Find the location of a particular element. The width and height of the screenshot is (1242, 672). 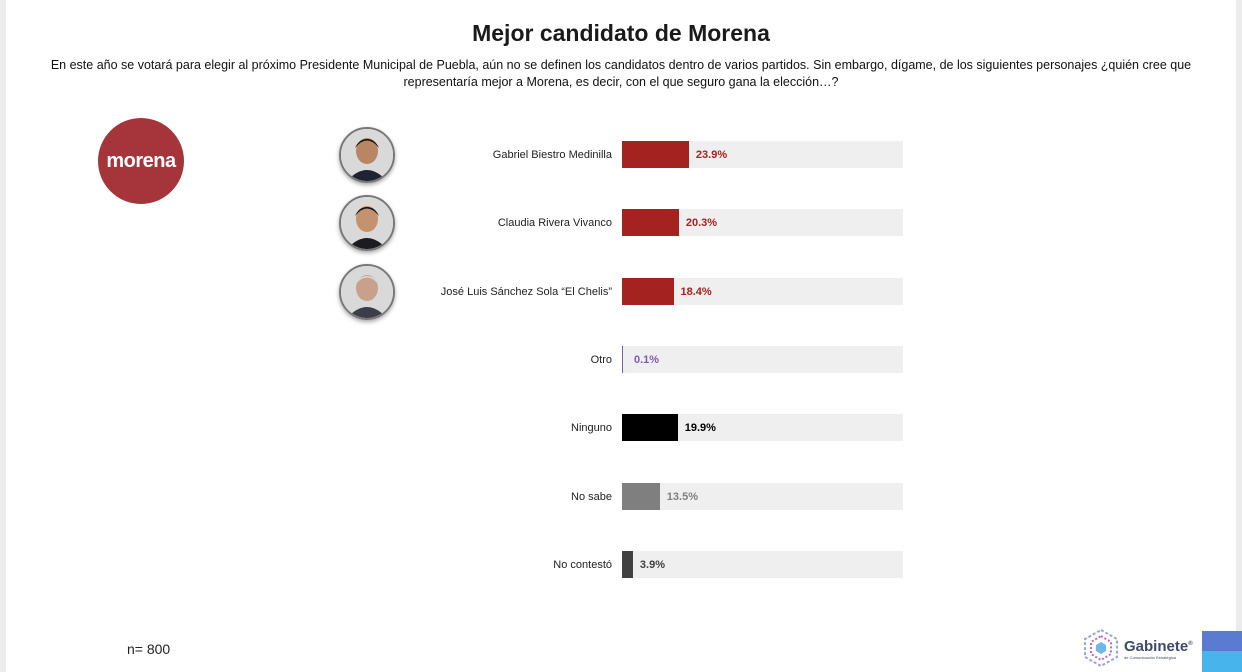

bar-track: 19.9% is located at coordinates (762, 427).